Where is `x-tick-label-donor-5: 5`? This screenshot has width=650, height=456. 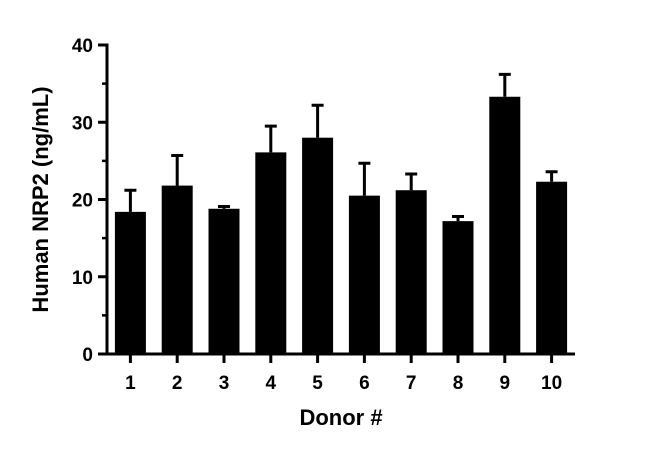 x-tick-label-donor-5: 5 is located at coordinates (317, 383).